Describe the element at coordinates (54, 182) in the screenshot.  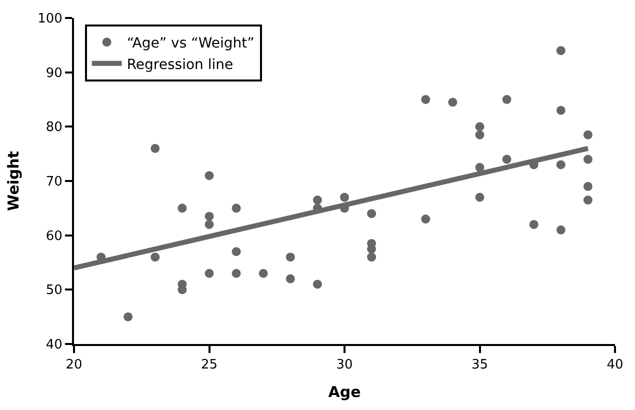
I see `y-tick-label: 70` at that location.